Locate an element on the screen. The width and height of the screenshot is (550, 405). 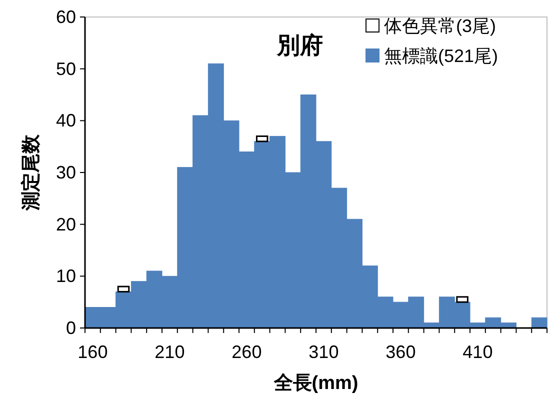
y-tick-label: 40 is located at coordinates (66, 120).